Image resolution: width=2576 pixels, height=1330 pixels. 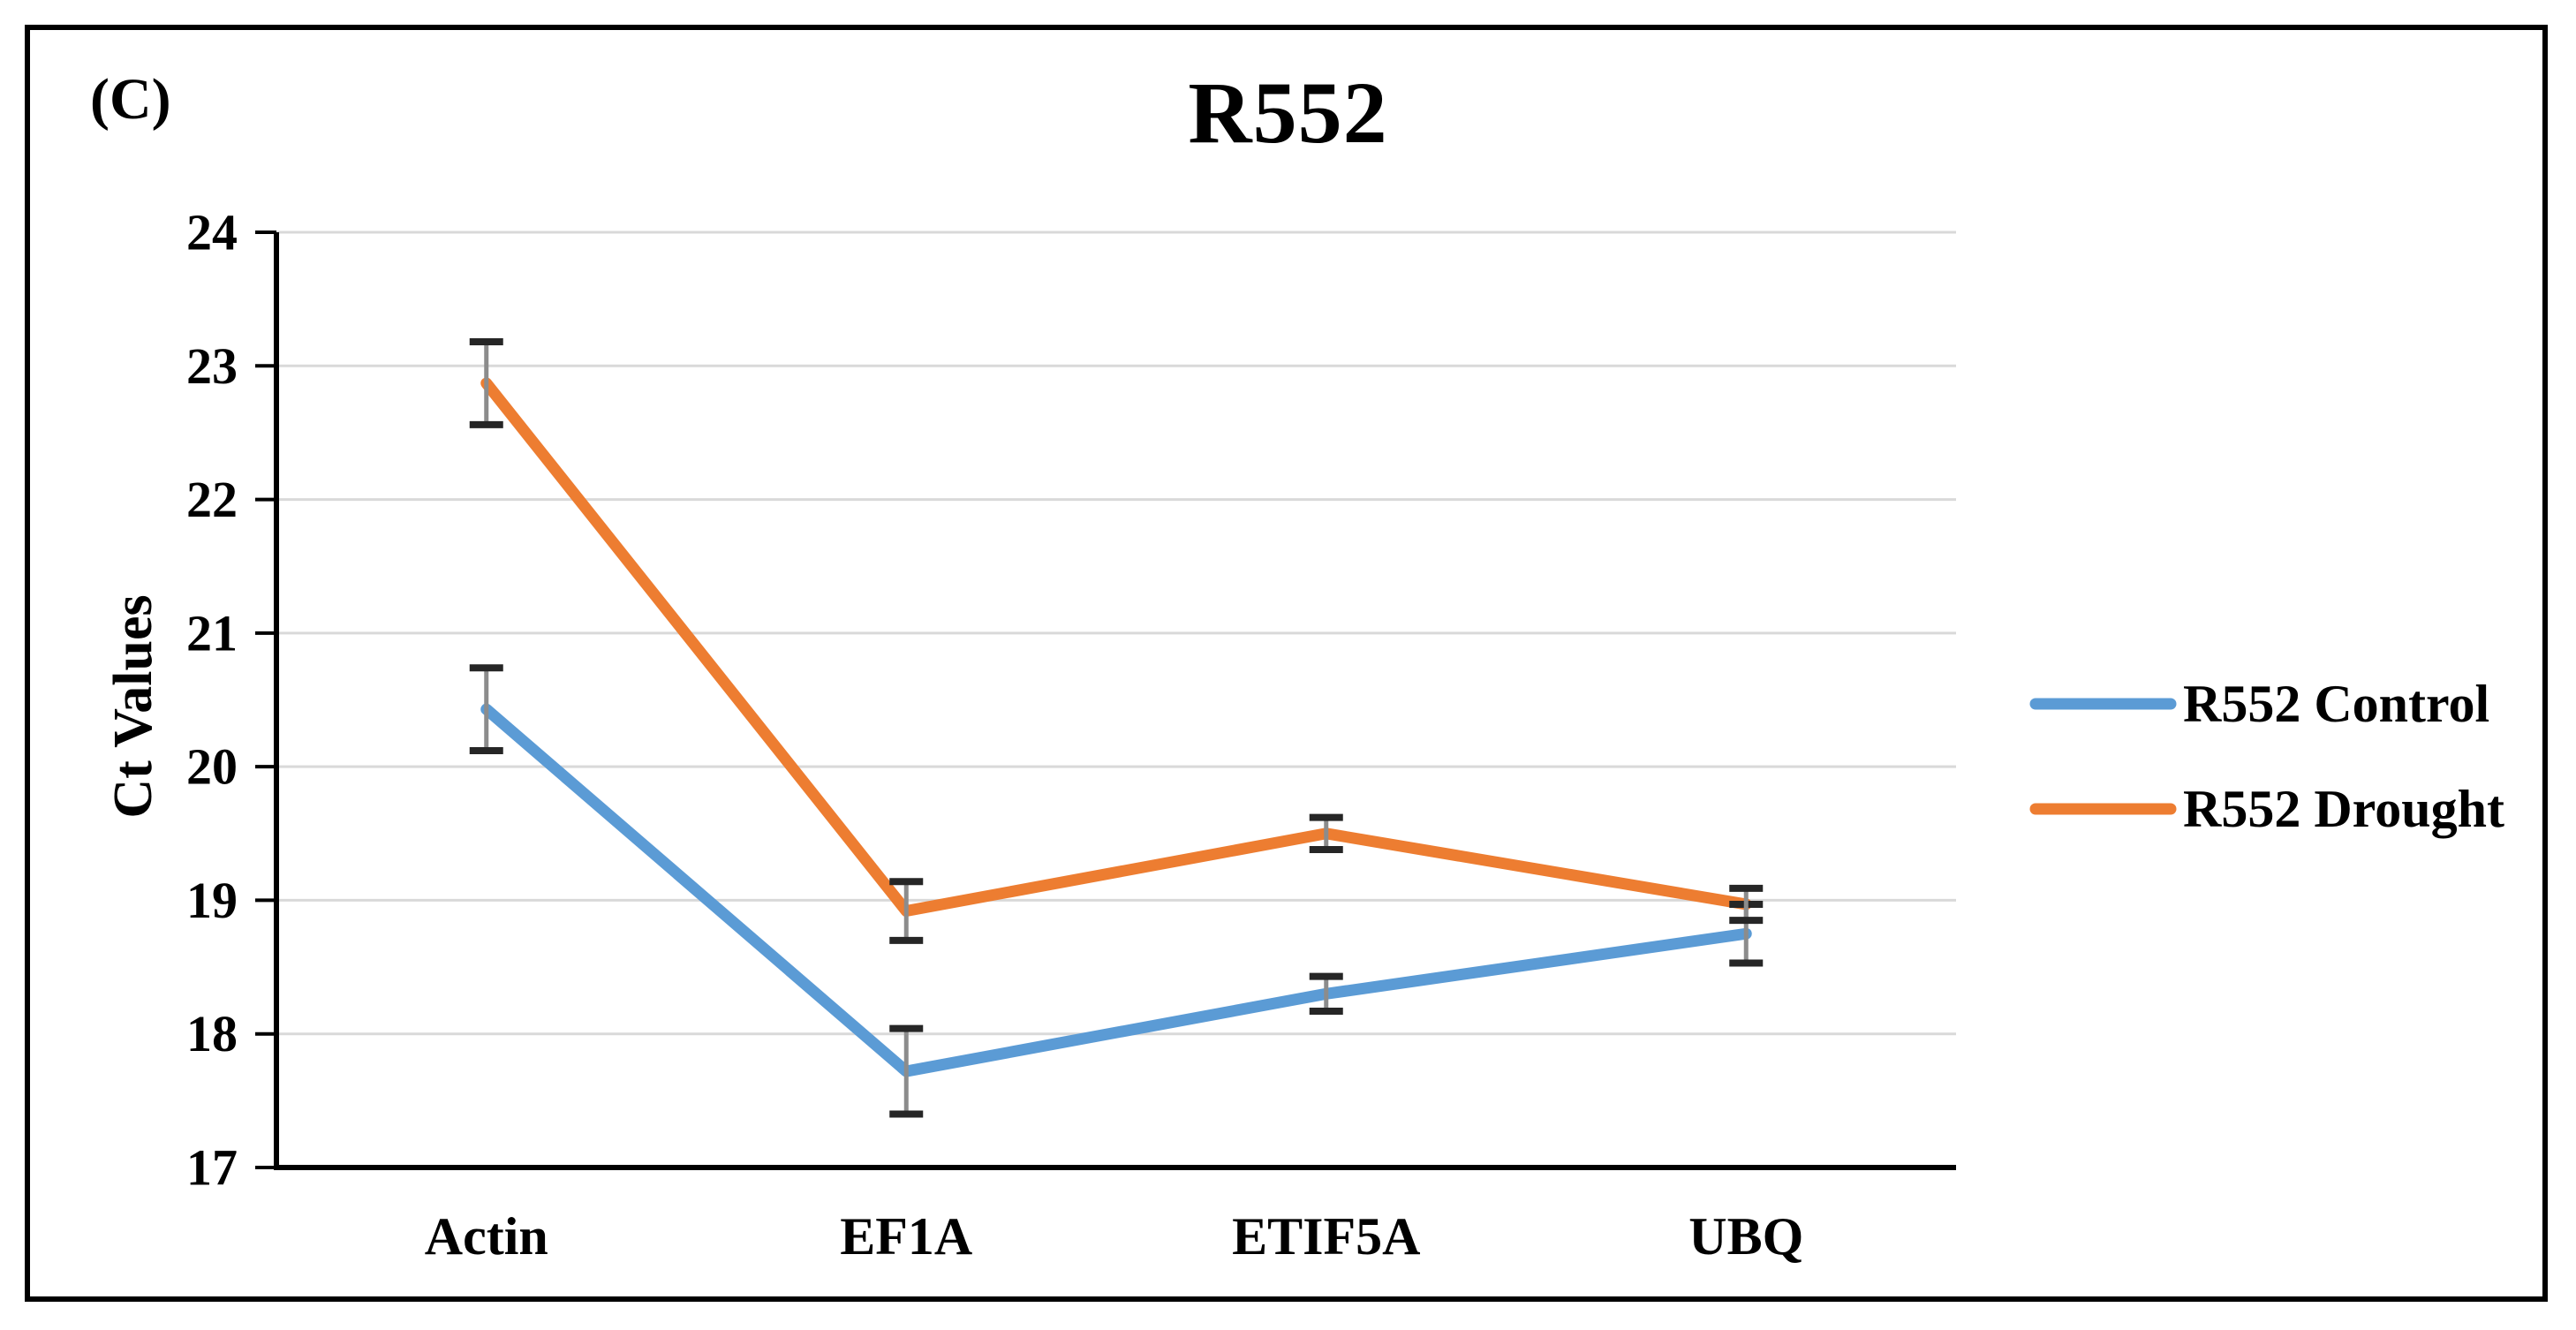 What do you see at coordinates (212, 232) in the screenshot?
I see `y-axis-tick-label: 24` at bounding box center [212, 232].